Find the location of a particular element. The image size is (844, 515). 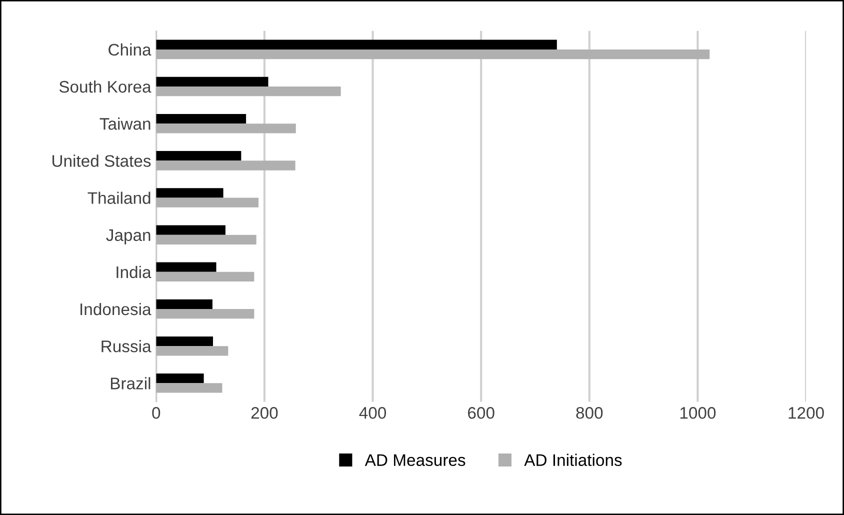

x-tick-label: 600 is located at coordinates (481, 413).